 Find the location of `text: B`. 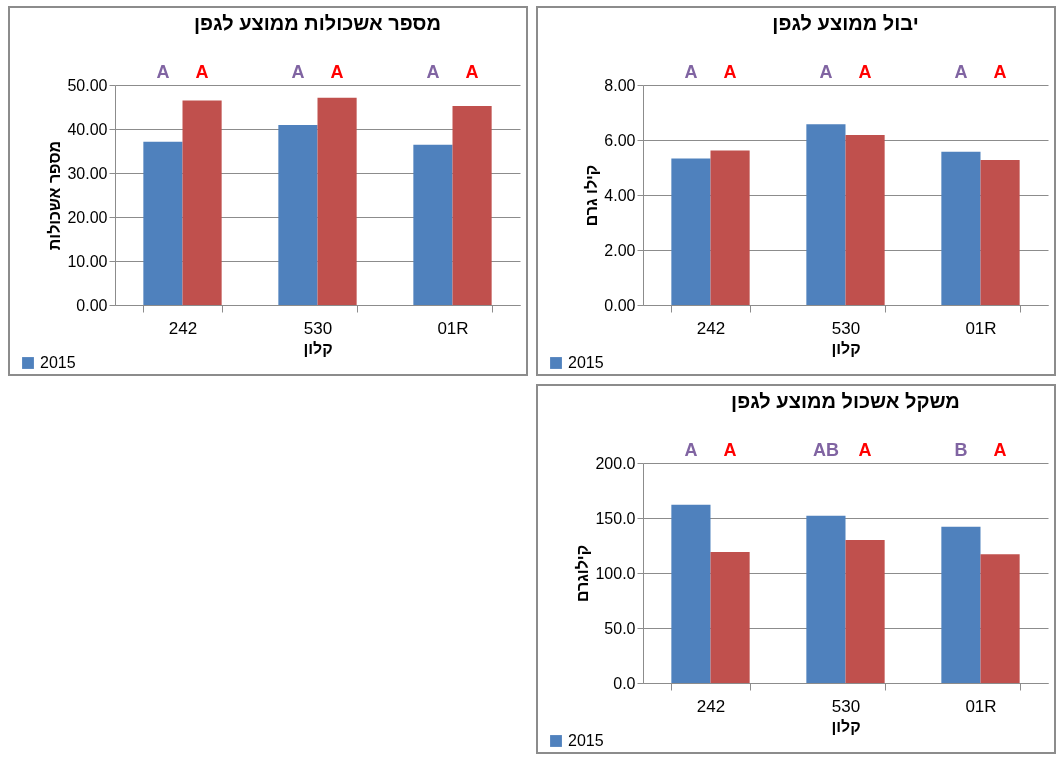

text: B is located at coordinates (961, 450).